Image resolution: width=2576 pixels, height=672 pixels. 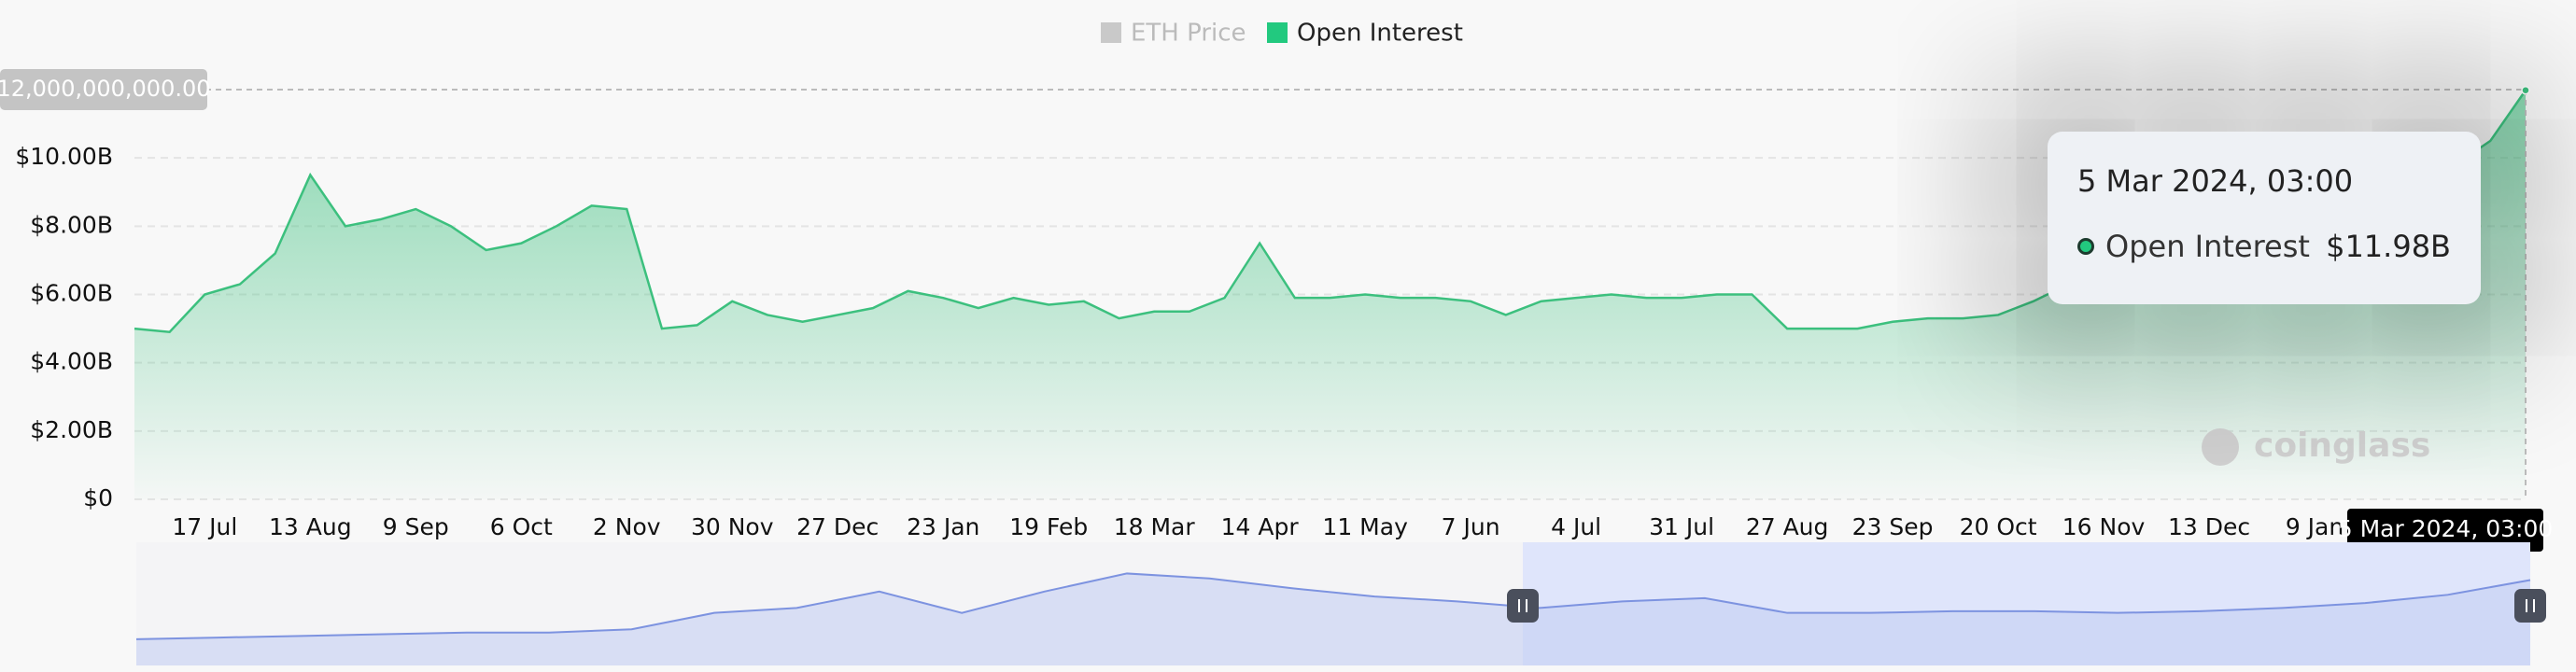 I want to click on x-tick-label: 31 Jul, so click(x=1681, y=526).